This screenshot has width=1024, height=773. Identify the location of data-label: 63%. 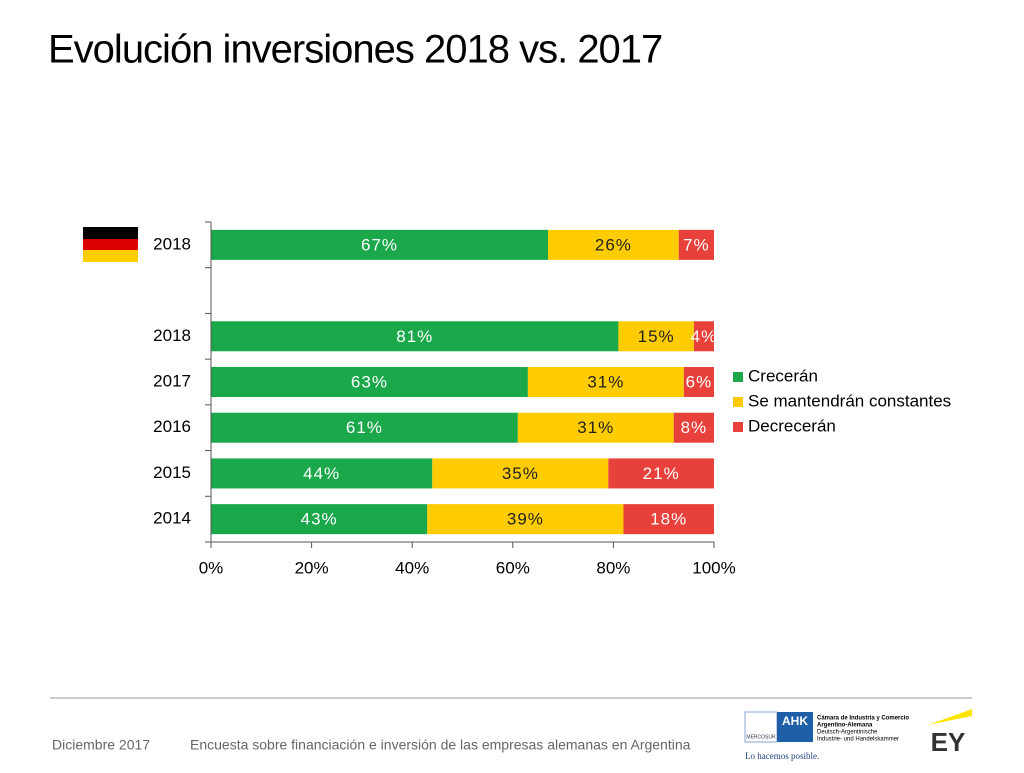
(369, 381).